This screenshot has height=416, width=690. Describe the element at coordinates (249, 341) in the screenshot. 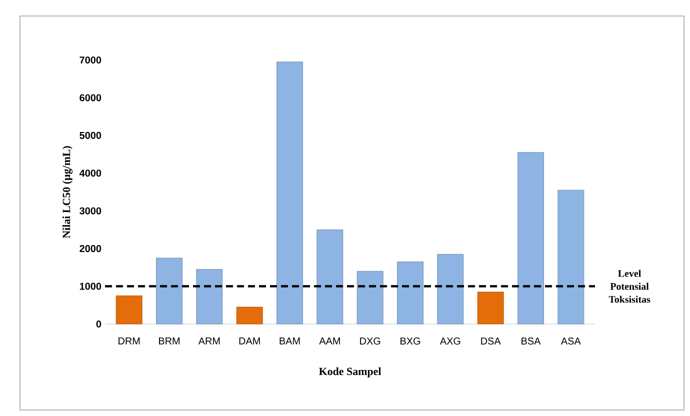

I see `x-tick-label: DAM` at that location.